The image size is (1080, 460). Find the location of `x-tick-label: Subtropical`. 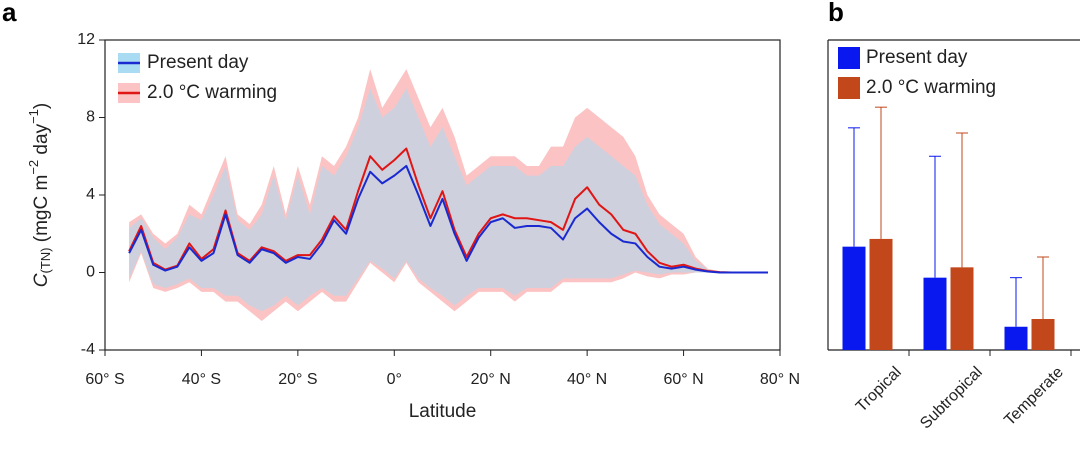

x-tick-label: Subtropical is located at coordinates (951, 398).